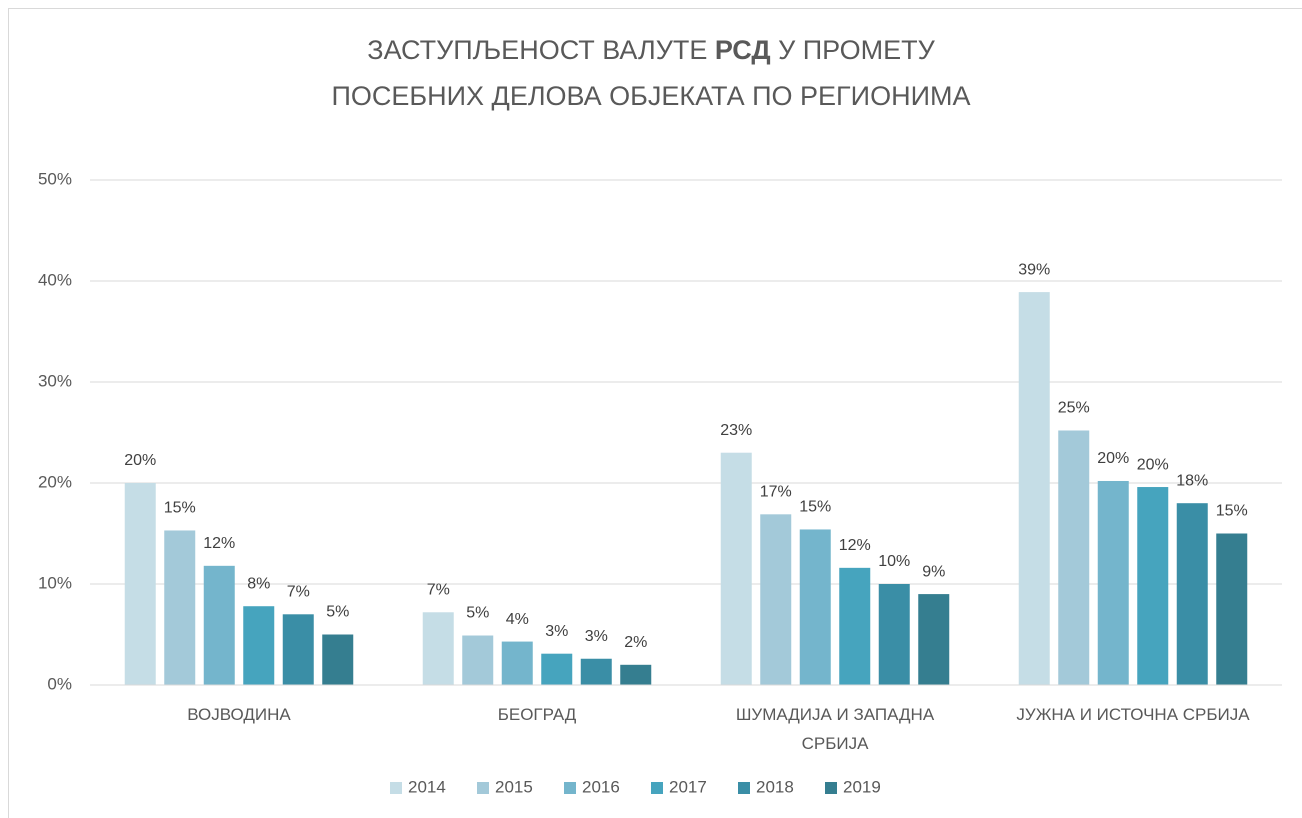 The image size is (1302, 818). Describe the element at coordinates (55, 481) in the screenshot. I see `y-tick-label: 20%` at that location.